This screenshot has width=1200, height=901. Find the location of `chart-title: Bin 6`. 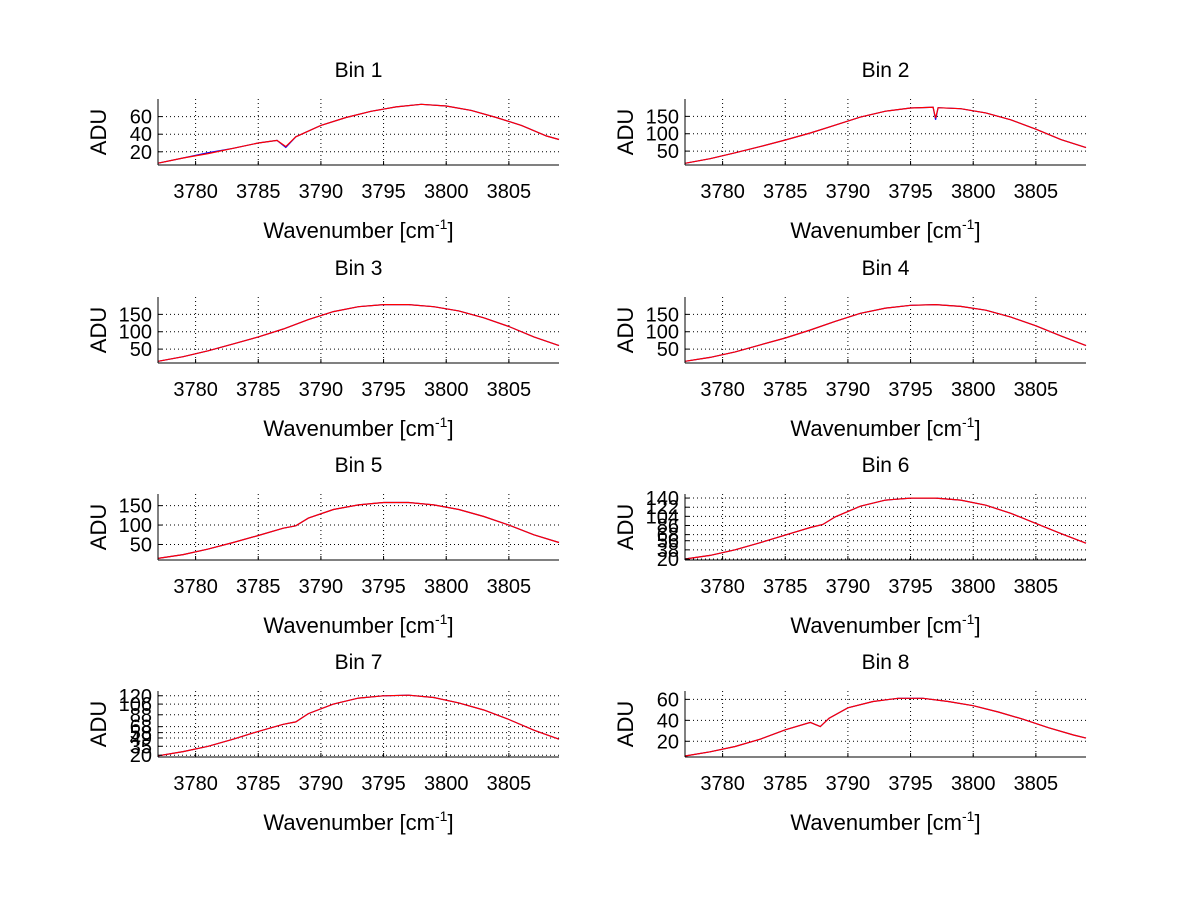

chart-title: Bin 6 is located at coordinates (886, 465).